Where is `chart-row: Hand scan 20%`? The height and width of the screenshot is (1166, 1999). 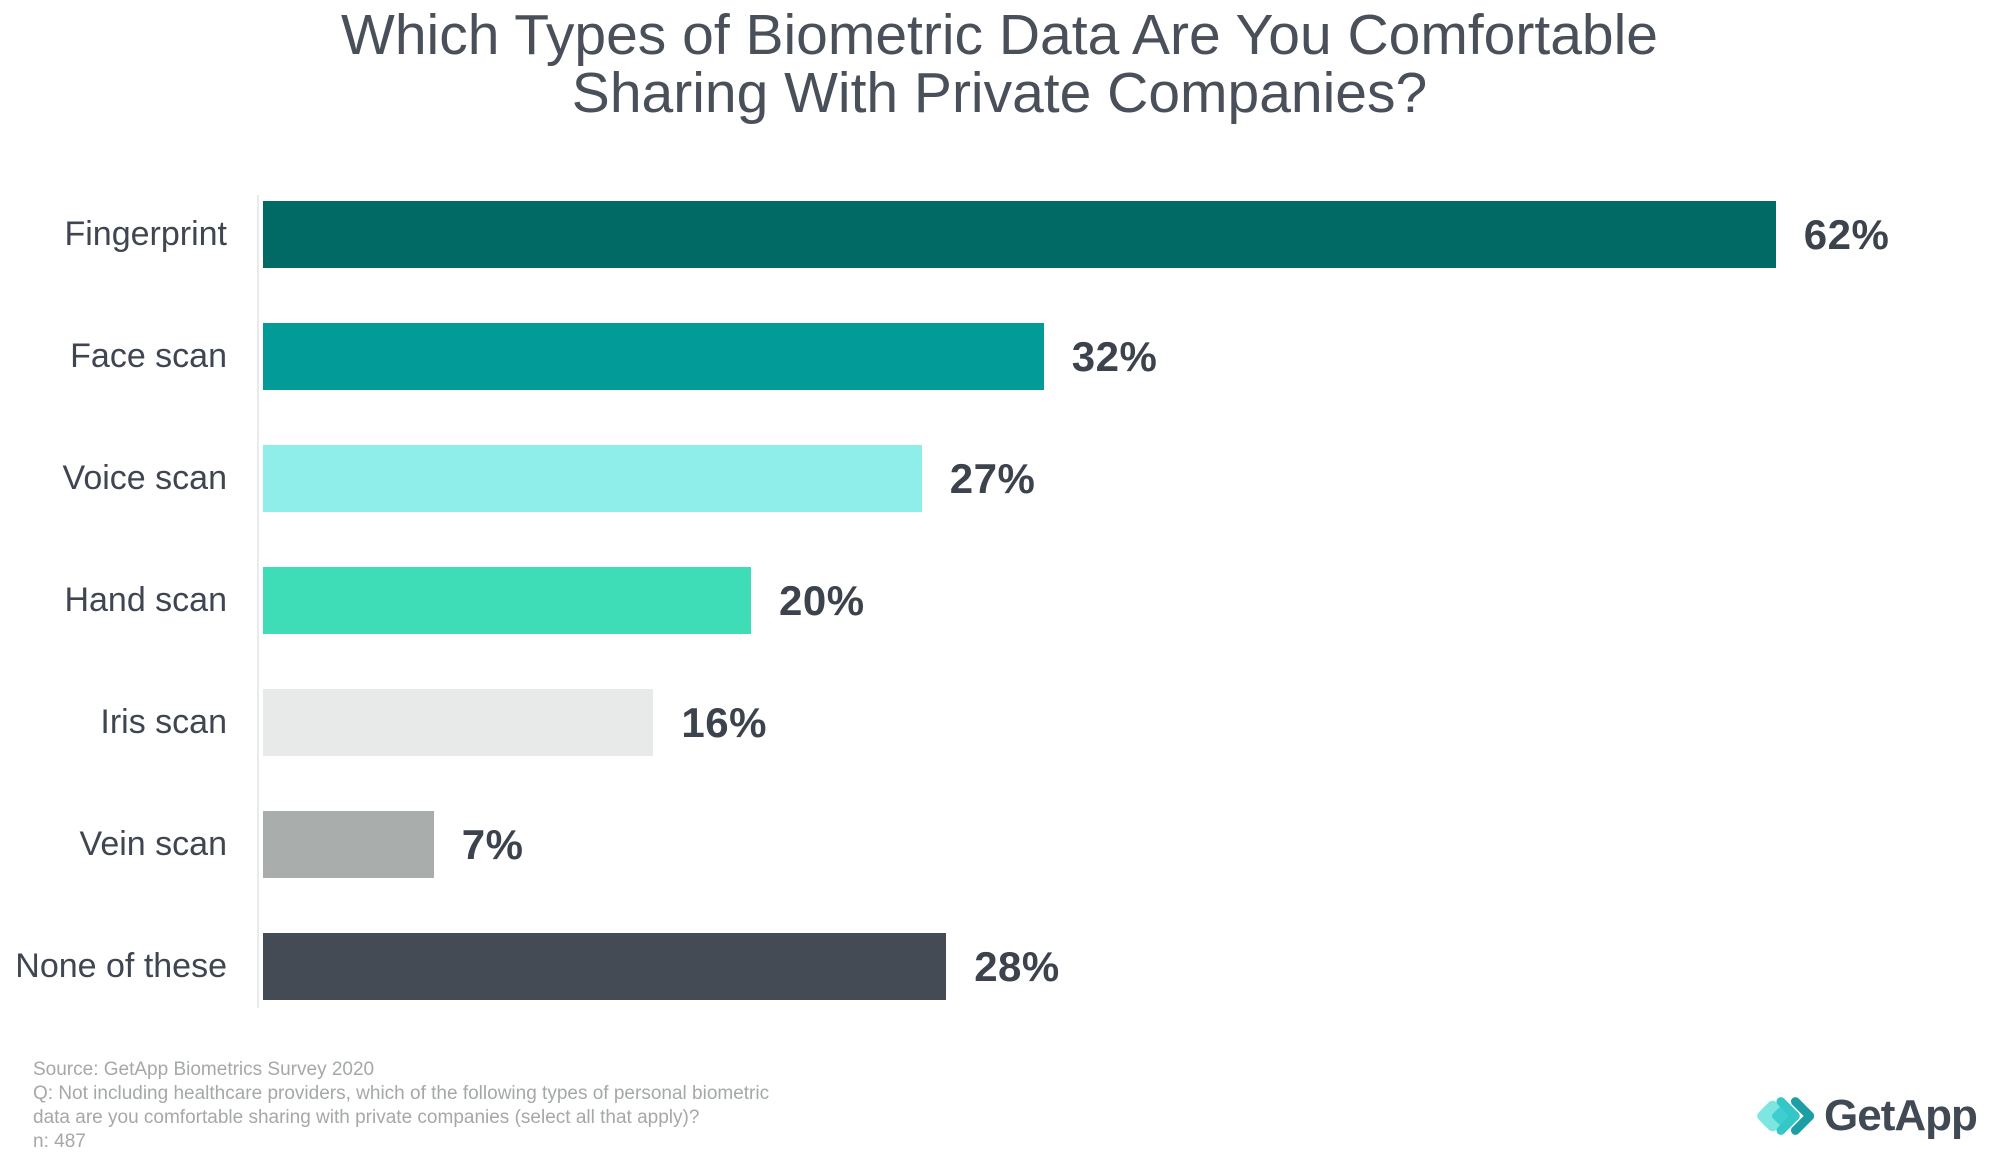
chart-row: Hand scan 20% is located at coordinates (999, 600).